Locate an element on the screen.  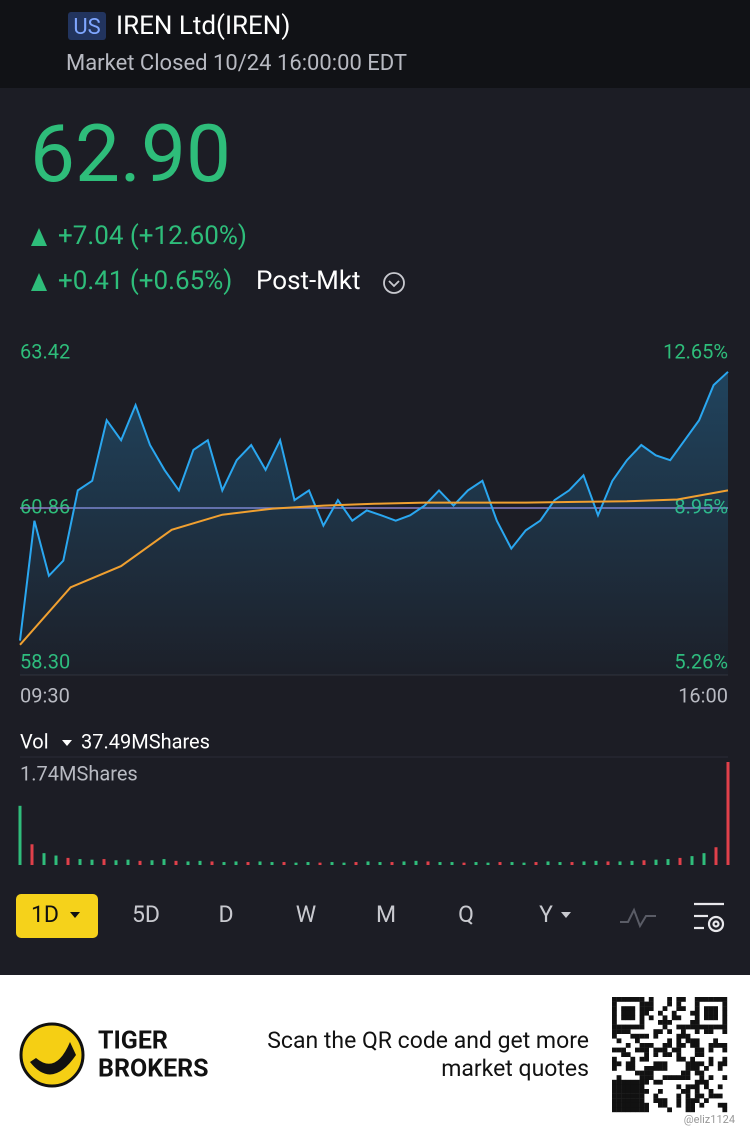
volume-chart: Vol 37.49MShares 1.74MShares is located at coordinates (374, 797).